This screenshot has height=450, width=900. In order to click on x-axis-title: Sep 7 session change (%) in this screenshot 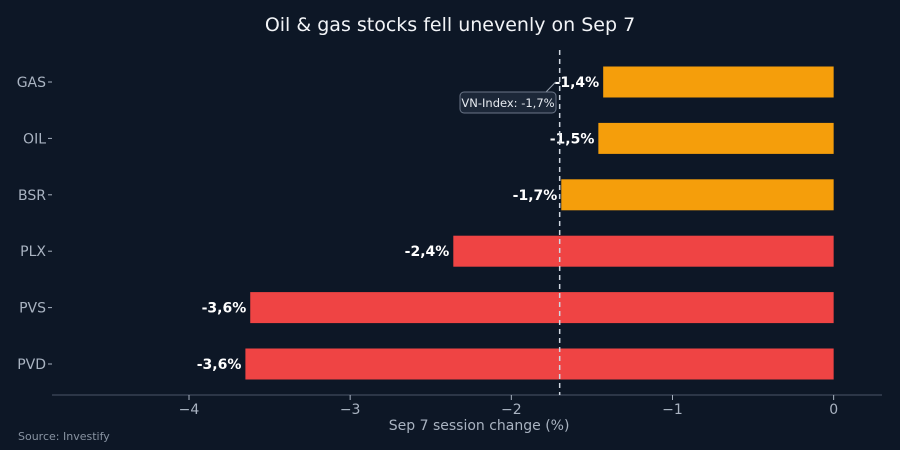, I will do `click(479, 426)`.